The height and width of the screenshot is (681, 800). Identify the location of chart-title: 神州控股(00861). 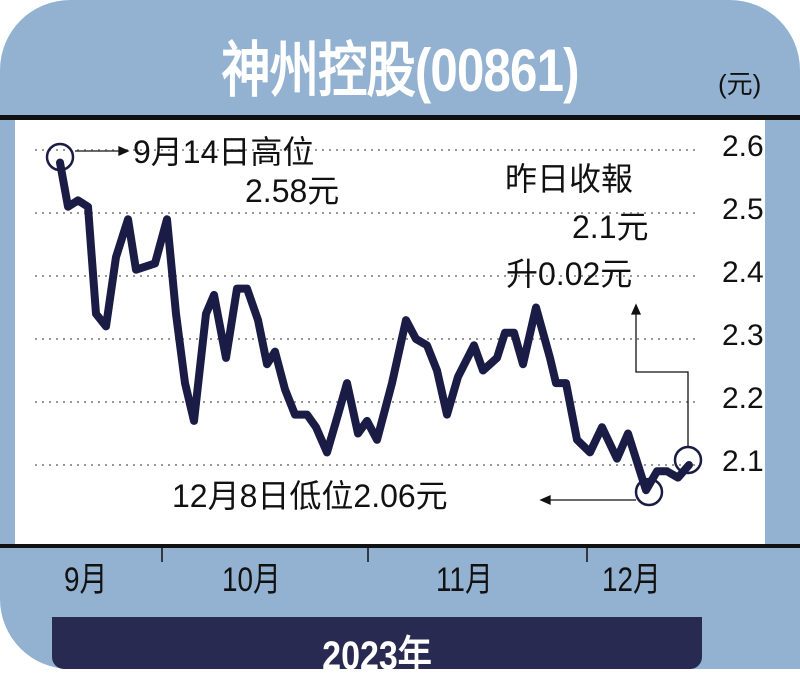
(400, 70).